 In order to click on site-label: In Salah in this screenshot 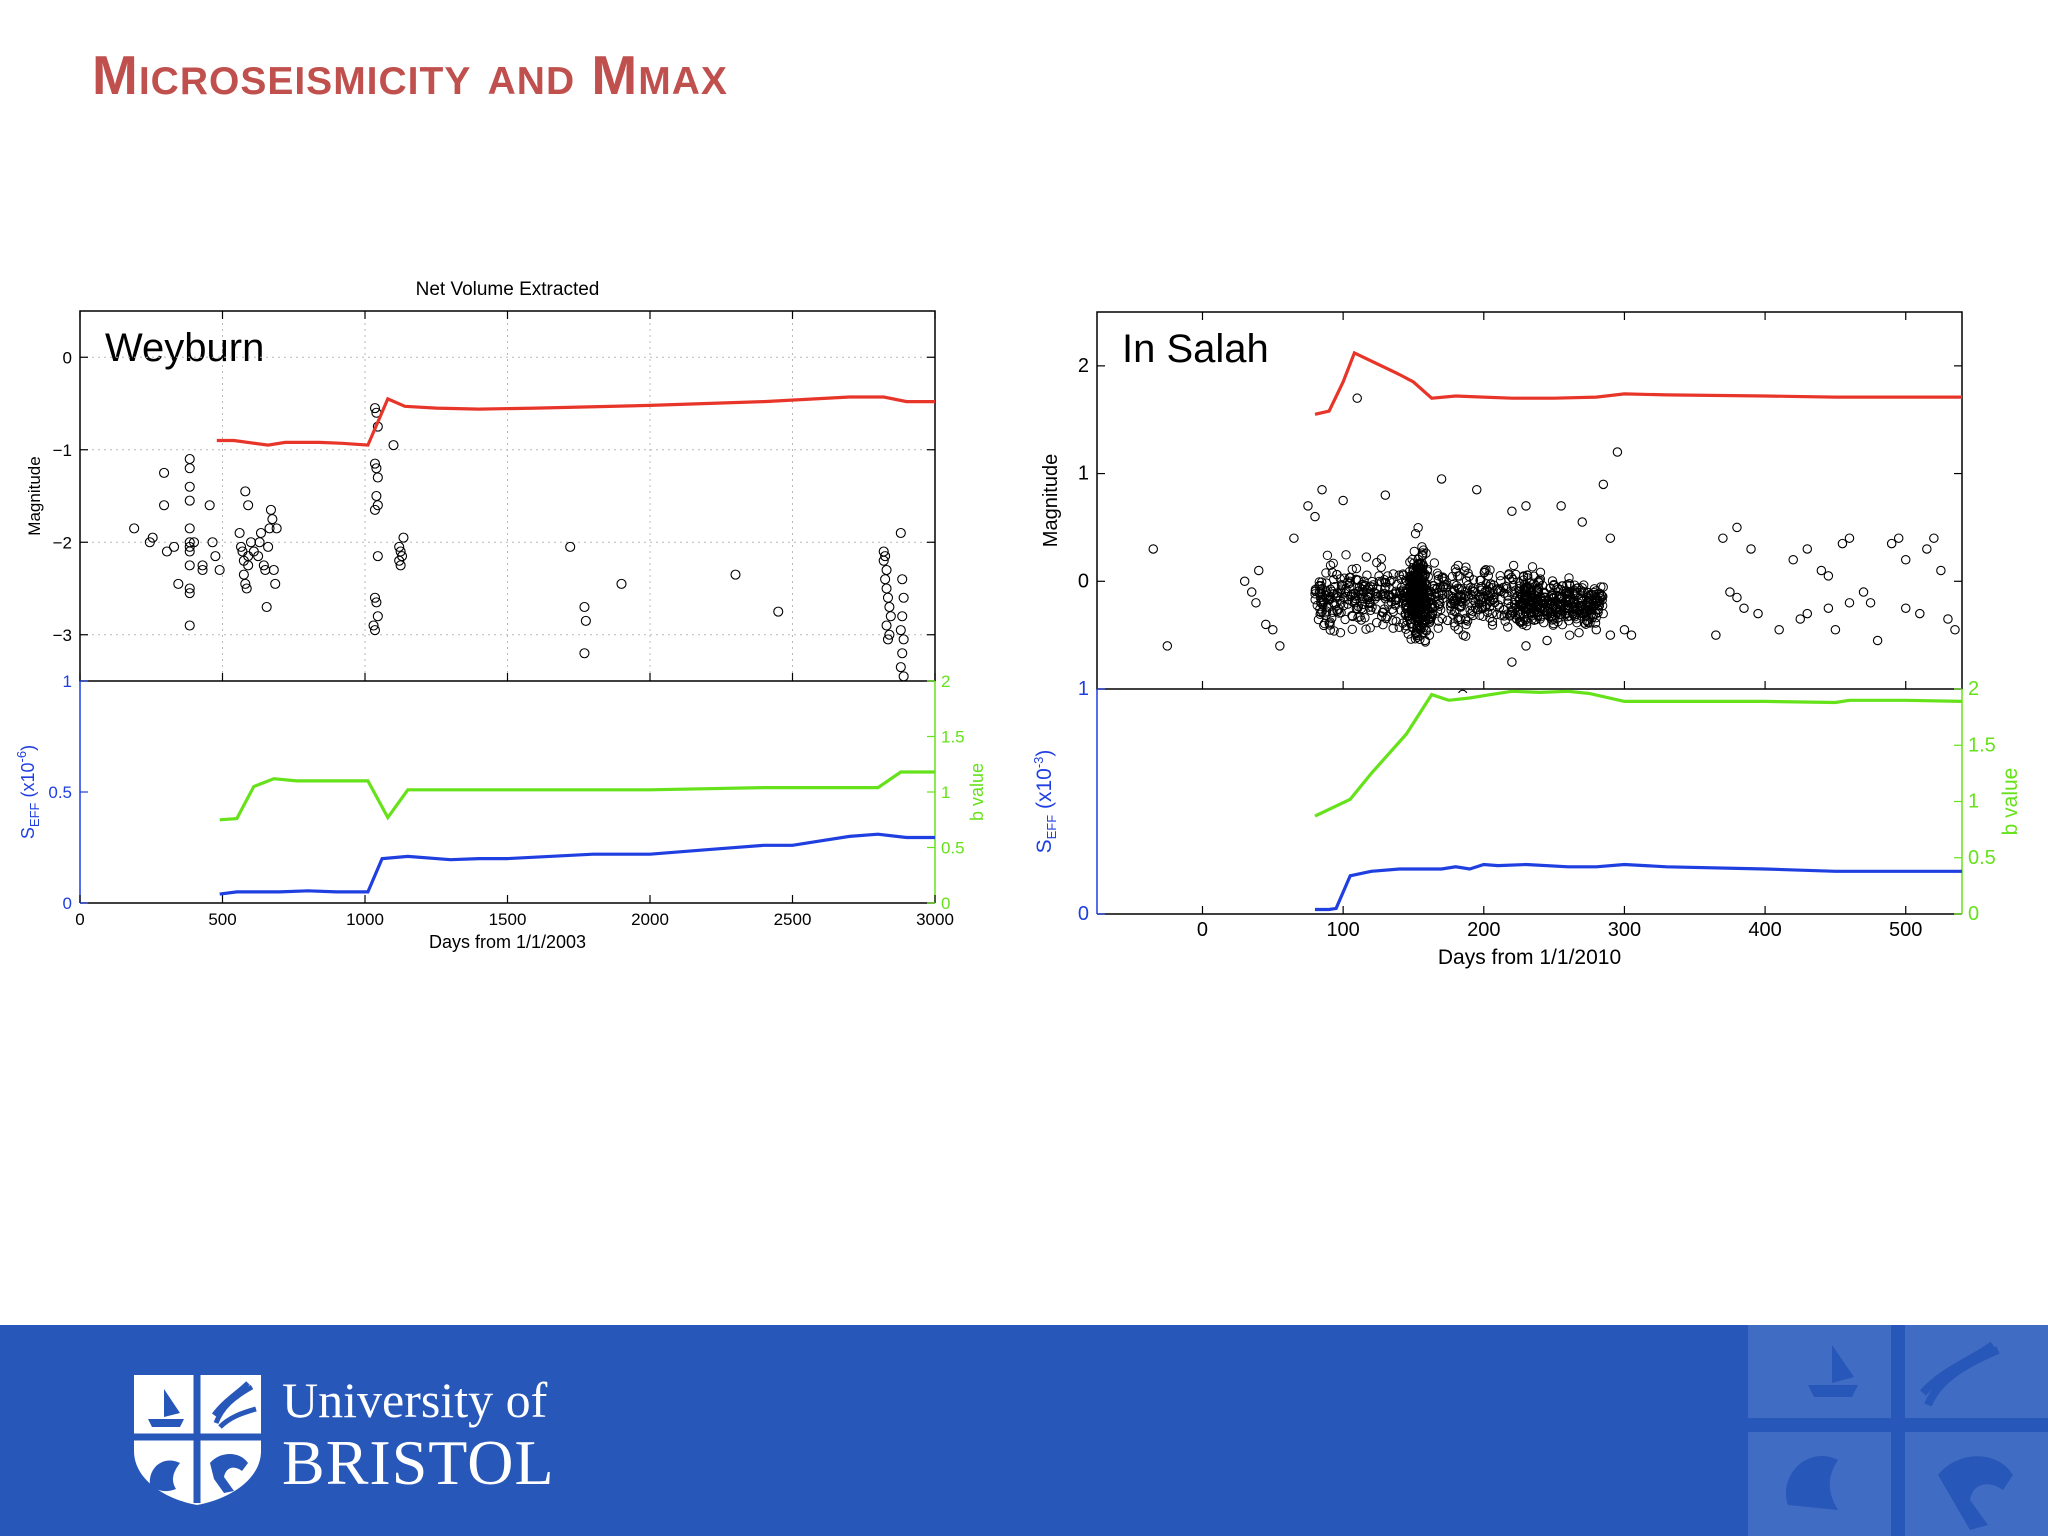, I will do `click(1195, 349)`.